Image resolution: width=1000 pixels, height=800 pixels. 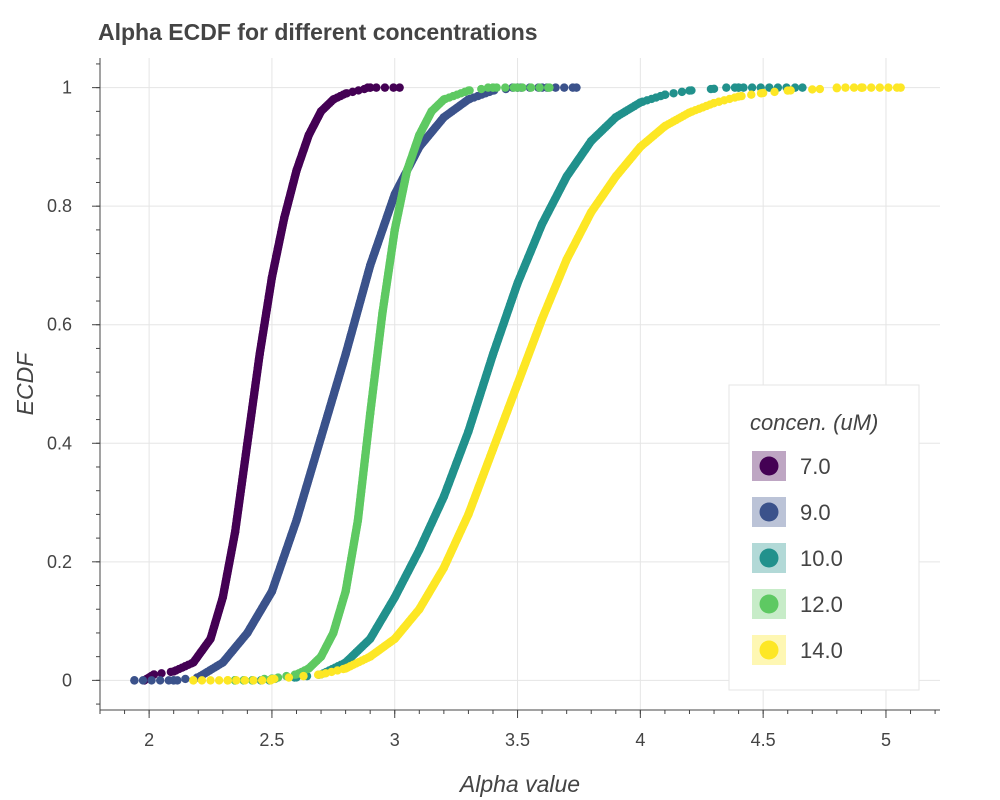 What do you see at coordinates (791, 466) in the screenshot?
I see `legend-item-7.0: 7.0` at bounding box center [791, 466].